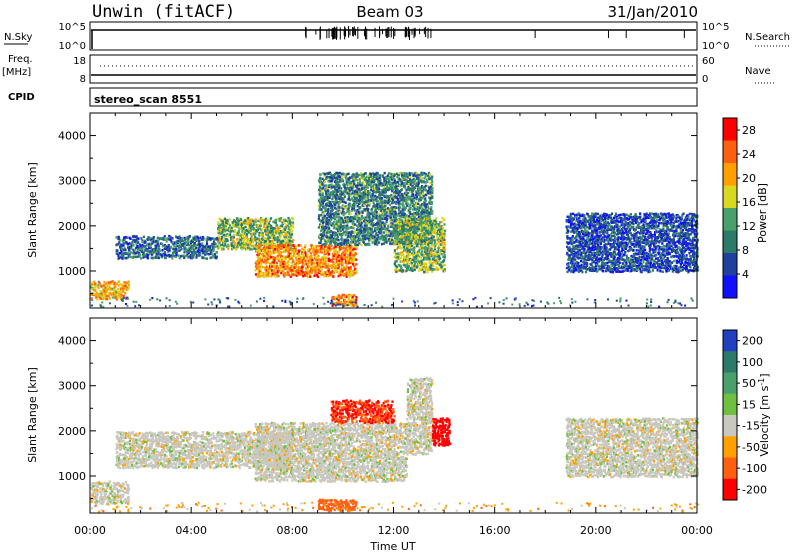  I want to click on noise-right-tick-bottom: 10^0, so click(715, 46).